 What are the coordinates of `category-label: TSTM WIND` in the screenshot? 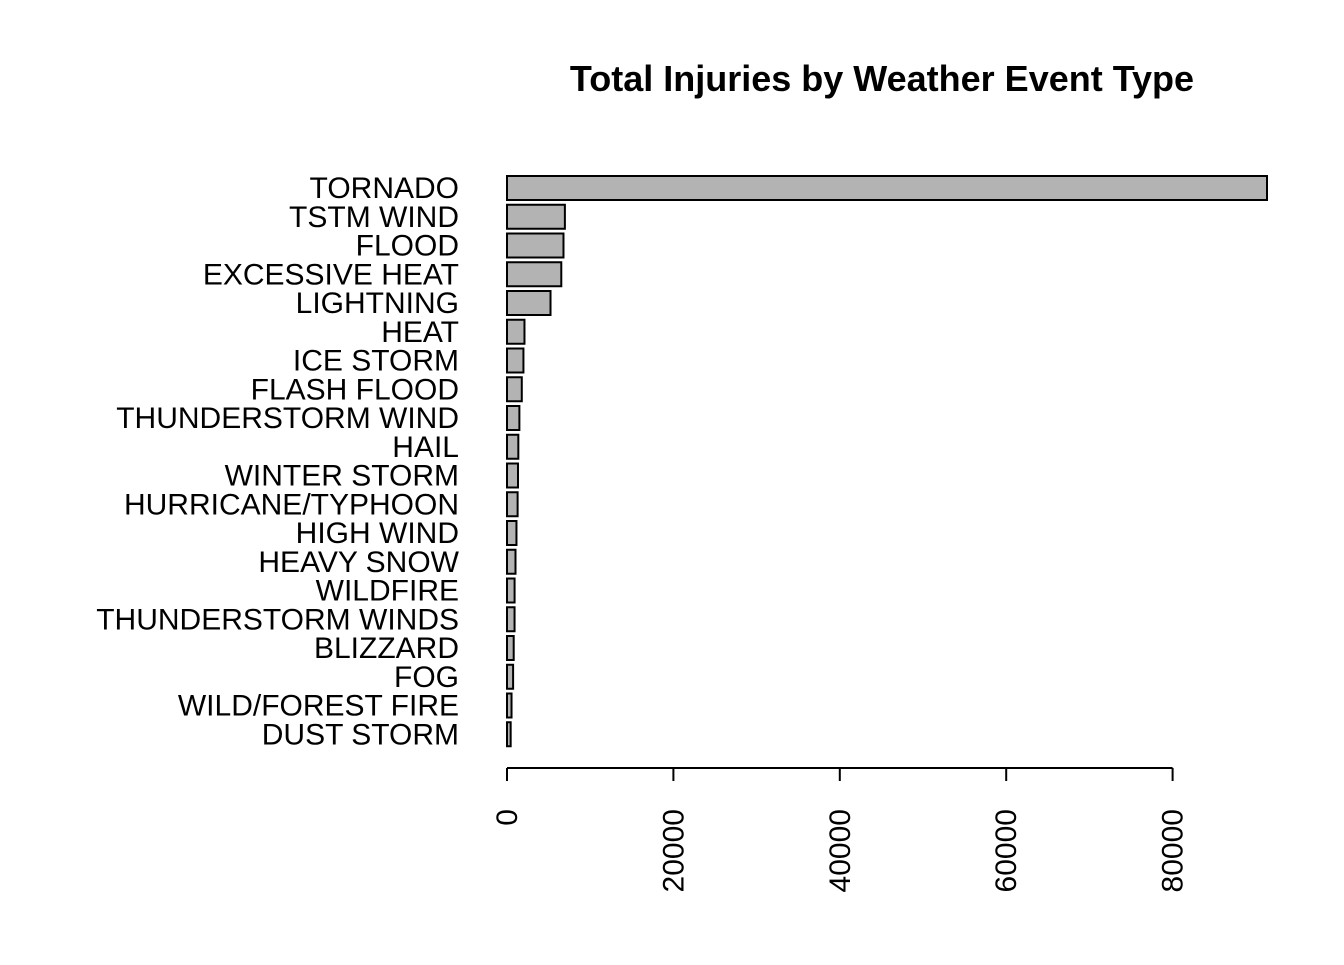 It's located at (374, 217).